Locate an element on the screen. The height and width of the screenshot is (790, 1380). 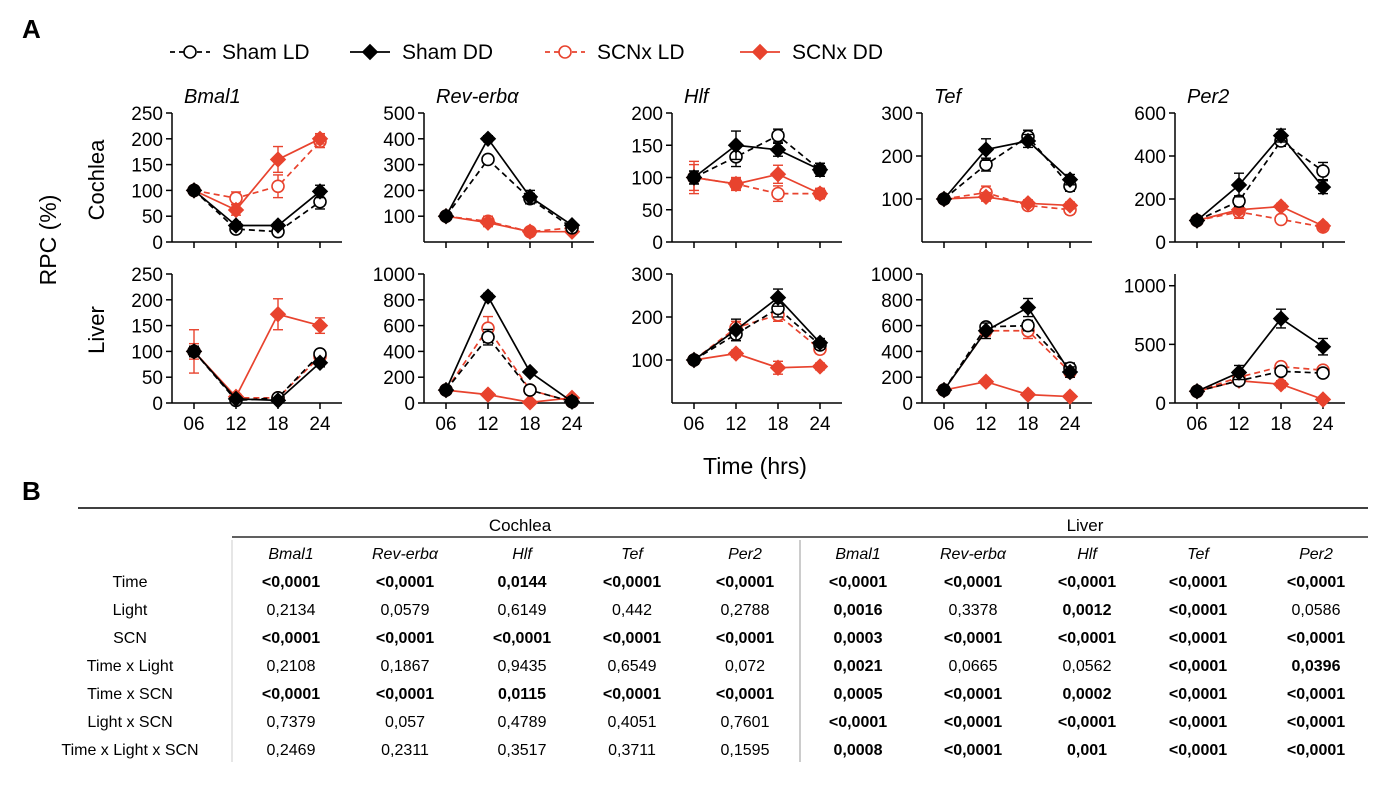
table-cell: 0,1595 is located at coordinates (745, 750).